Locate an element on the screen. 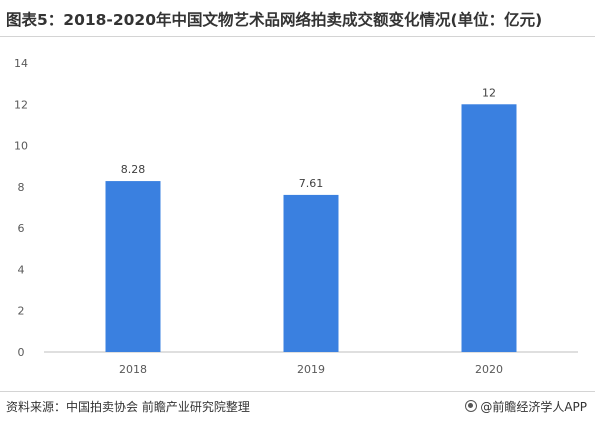 The height and width of the screenshot is (426, 595). y-tick-label: 2 is located at coordinates (21, 311).